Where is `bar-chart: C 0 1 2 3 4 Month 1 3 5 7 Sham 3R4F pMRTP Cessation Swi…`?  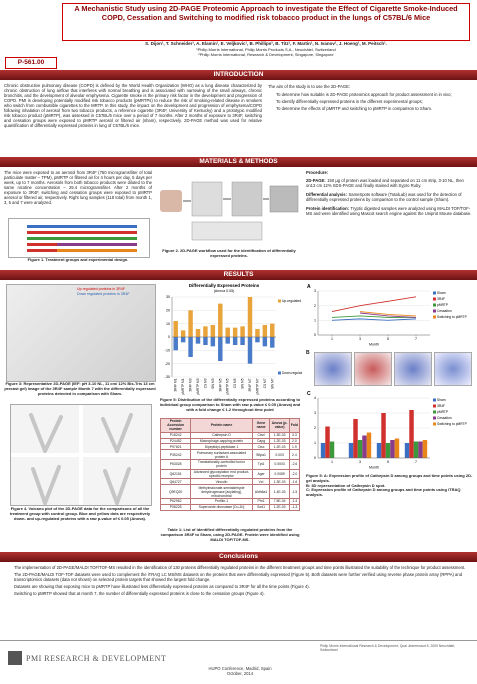
bar-chart: C 0 1 2 3 4 Month 1 3 5 7 Sham 3R4F pMRTP Cessation Swi… is located at coordinates (387, 430).